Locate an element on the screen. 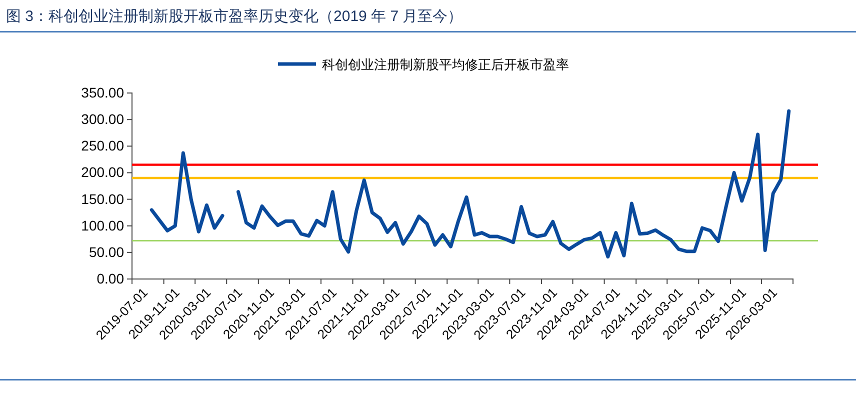 The width and height of the screenshot is (856, 409). y-tick-label: 250.00 is located at coordinates (102, 146).